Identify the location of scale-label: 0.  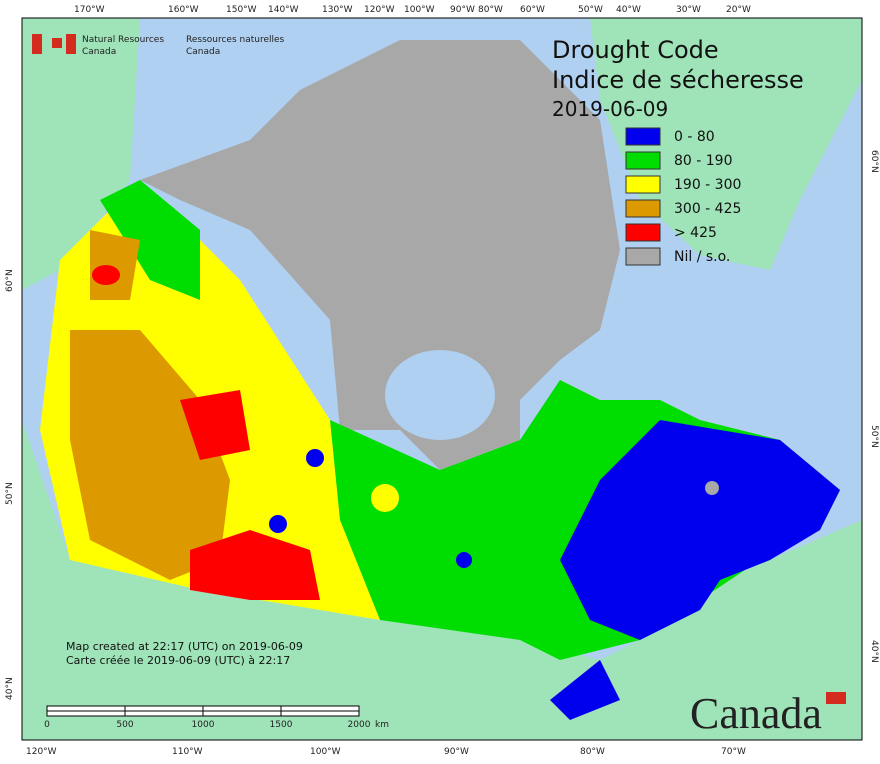
(47, 725).